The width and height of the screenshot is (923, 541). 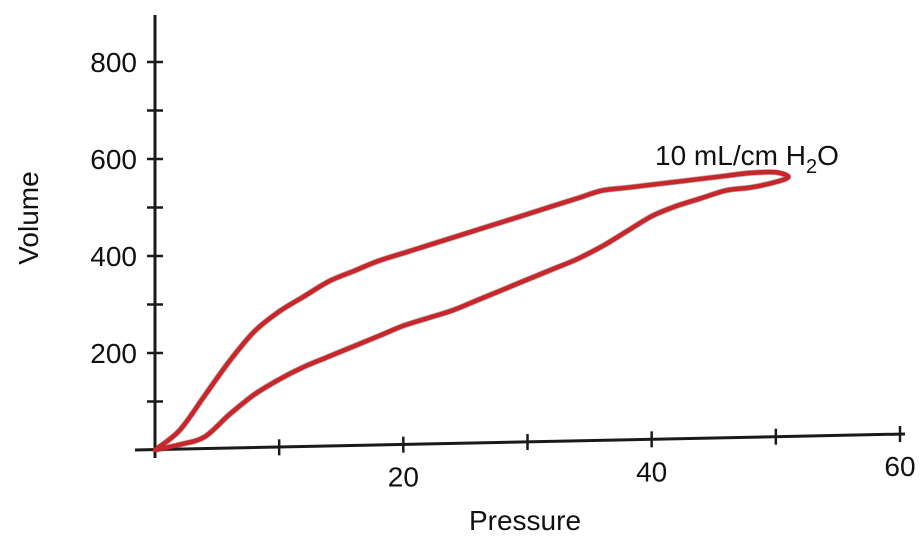 I want to click on x-tick-label: 40, so click(x=651, y=471).